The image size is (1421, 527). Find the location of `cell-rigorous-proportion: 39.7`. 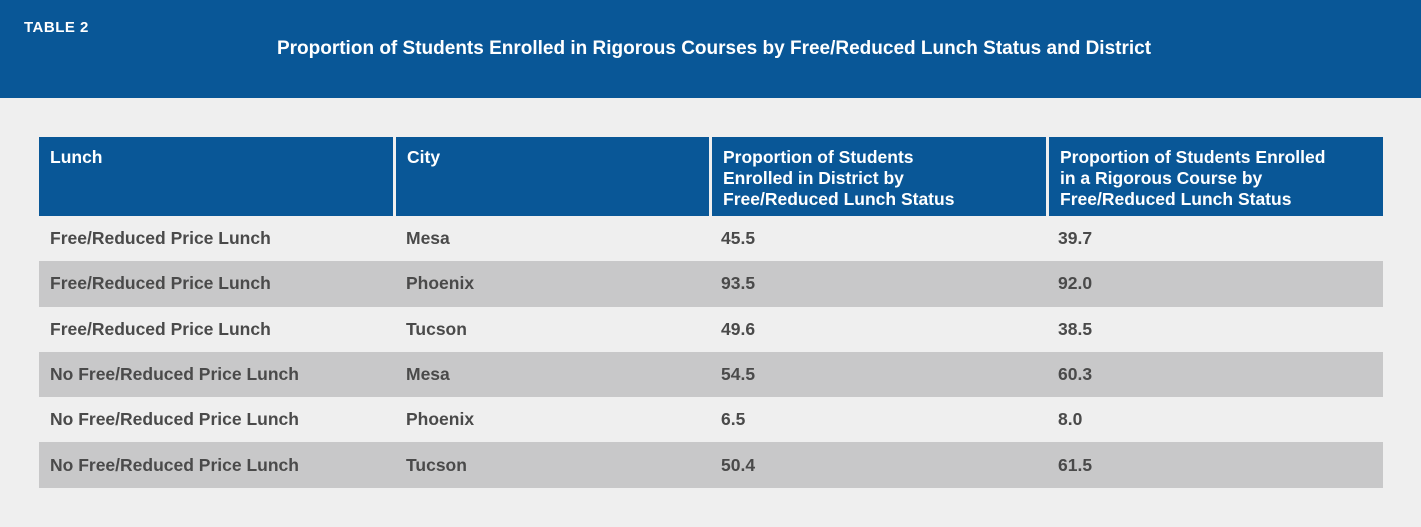

cell-rigorous-proportion: 39.7 is located at coordinates (1075, 238).